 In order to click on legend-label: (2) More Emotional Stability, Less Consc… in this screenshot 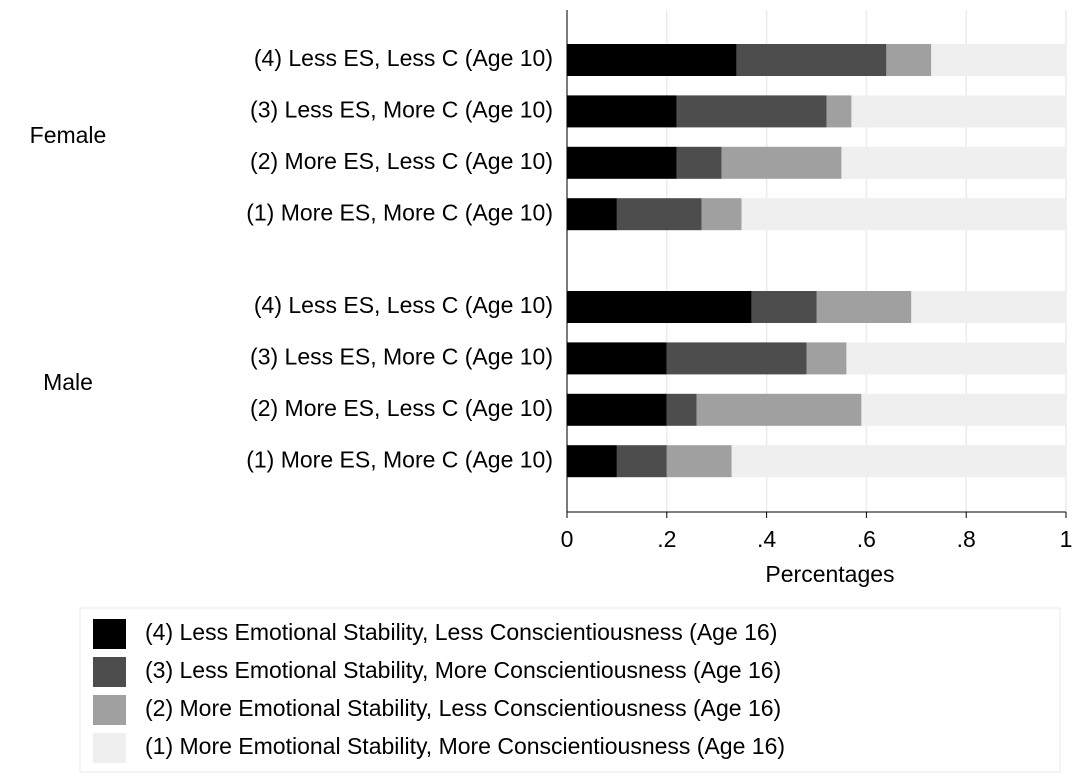, I will do `click(463, 708)`.